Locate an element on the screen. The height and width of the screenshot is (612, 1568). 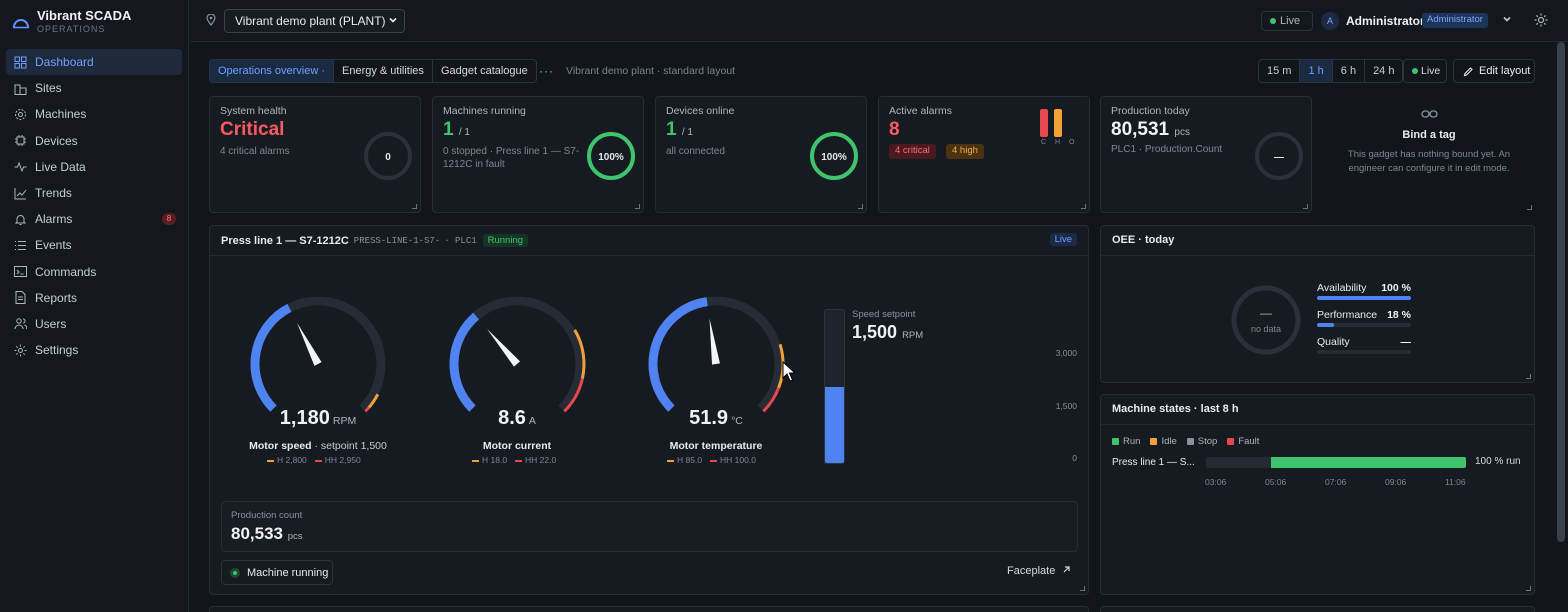
sidebar-item-reports: Reports is located at coordinates (94, 298).